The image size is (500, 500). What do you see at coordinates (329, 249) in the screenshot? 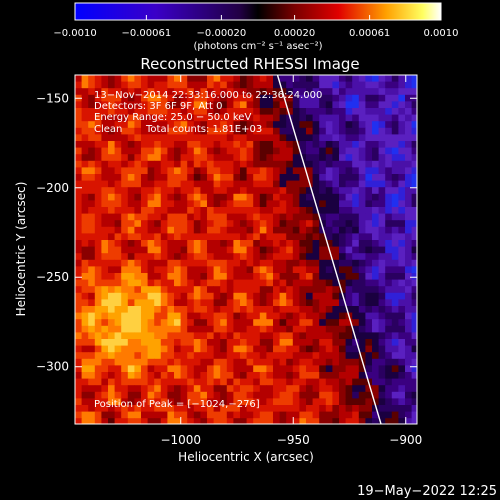
I see `limb-line` at bounding box center [329, 249].